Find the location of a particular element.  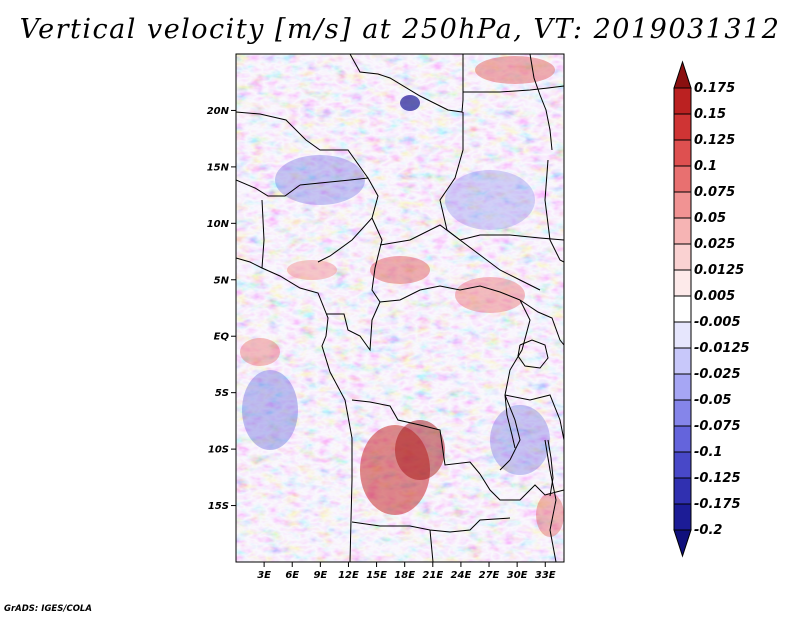

lon-tick-label: 18E is located at coordinates (404, 575).